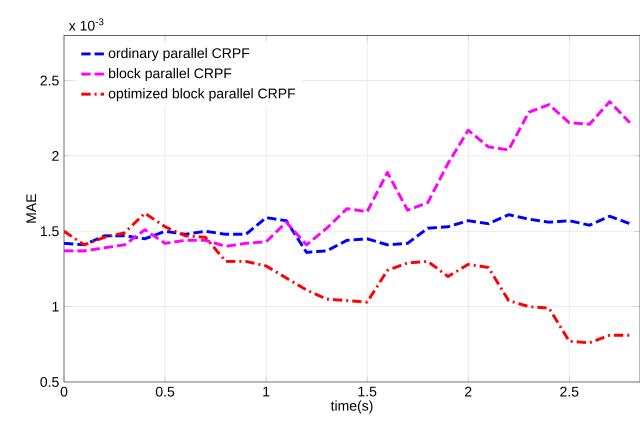 The image size is (640, 438). What do you see at coordinates (86, 24) in the screenshot?
I see `text: x 10$^{-3}$` at bounding box center [86, 24].